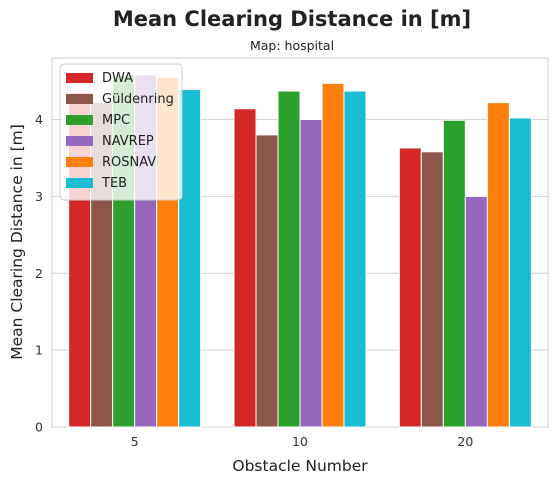 This screenshot has width=558, height=484. Describe the element at coordinates (128, 141) in the screenshot. I see `legend-label: NAVREP` at that location.